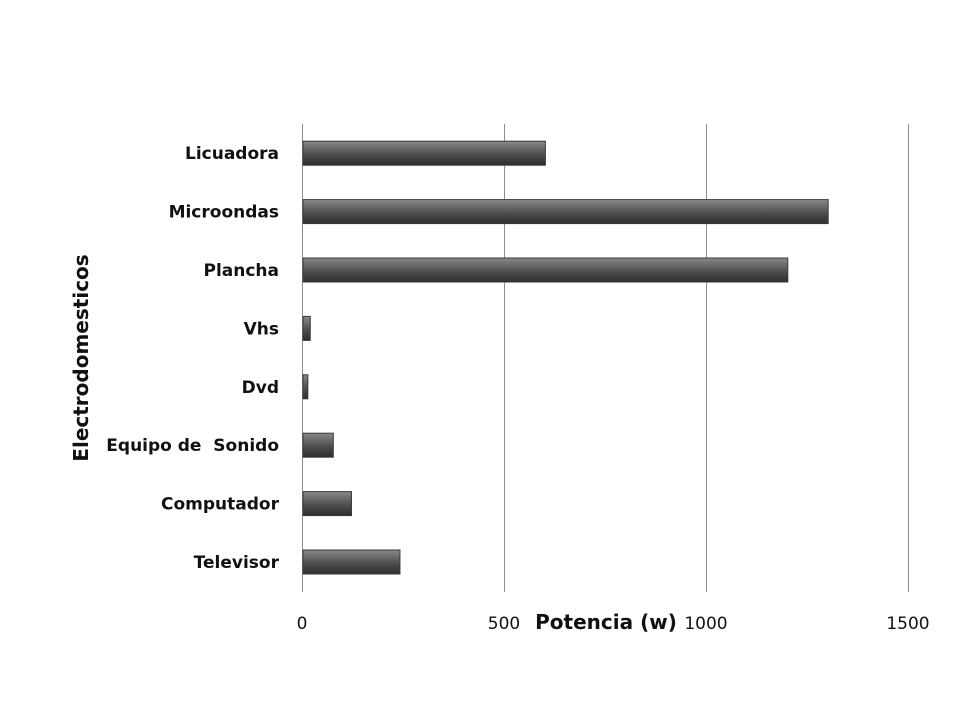  What do you see at coordinates (907, 624) in the screenshot?
I see `x-tick-label-1500: 1500` at bounding box center [907, 624].